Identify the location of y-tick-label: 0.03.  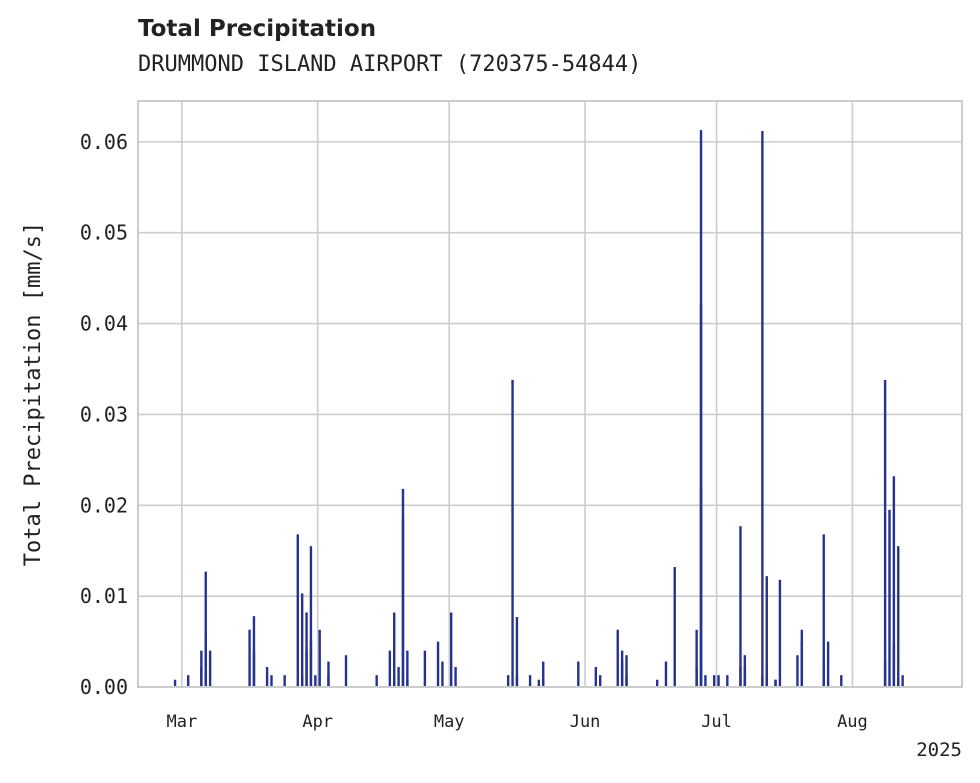
(104, 414).